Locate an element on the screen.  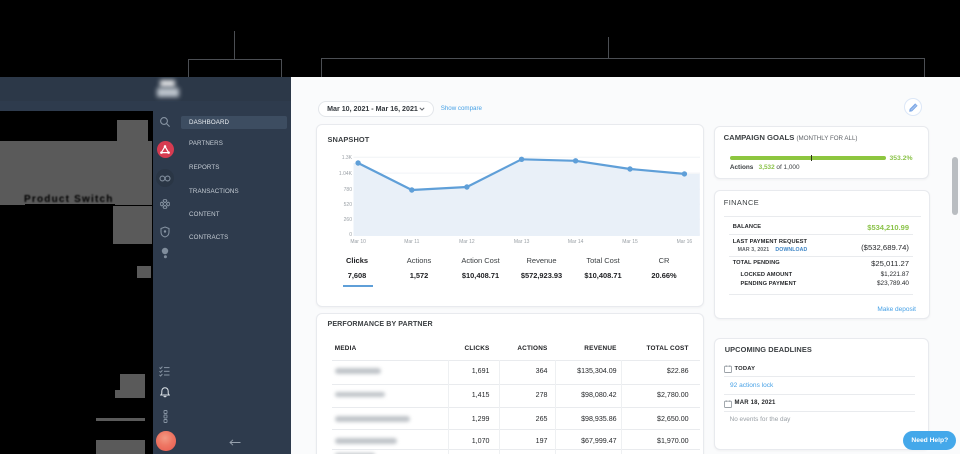
svg-text: Mar 11 is located at coordinates (411, 242).